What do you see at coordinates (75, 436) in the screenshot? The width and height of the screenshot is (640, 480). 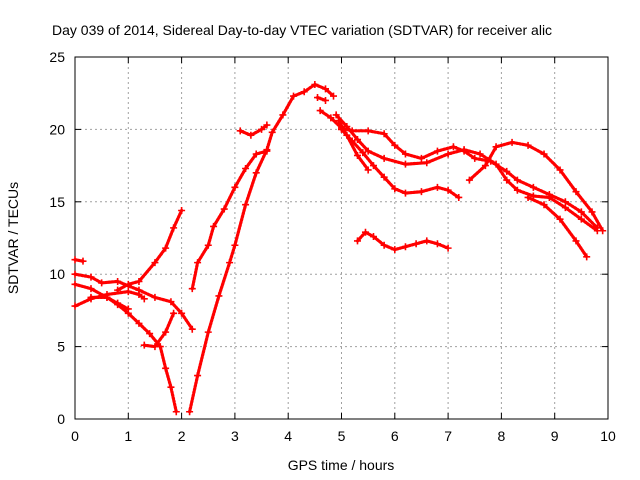 I see `x-tick-label: 0` at bounding box center [75, 436].